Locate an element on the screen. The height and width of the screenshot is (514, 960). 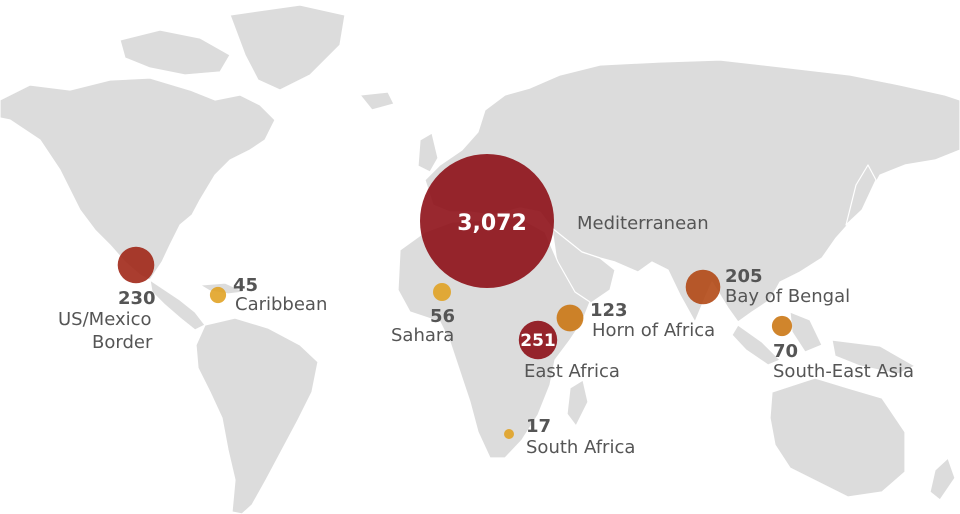
south-africa-bubble is located at coordinates (509, 434).